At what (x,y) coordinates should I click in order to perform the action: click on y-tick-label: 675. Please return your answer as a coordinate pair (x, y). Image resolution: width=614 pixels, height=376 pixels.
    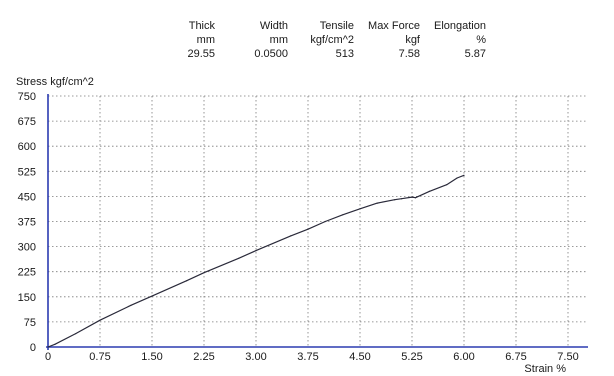
    Looking at the image, I should click on (27, 122).